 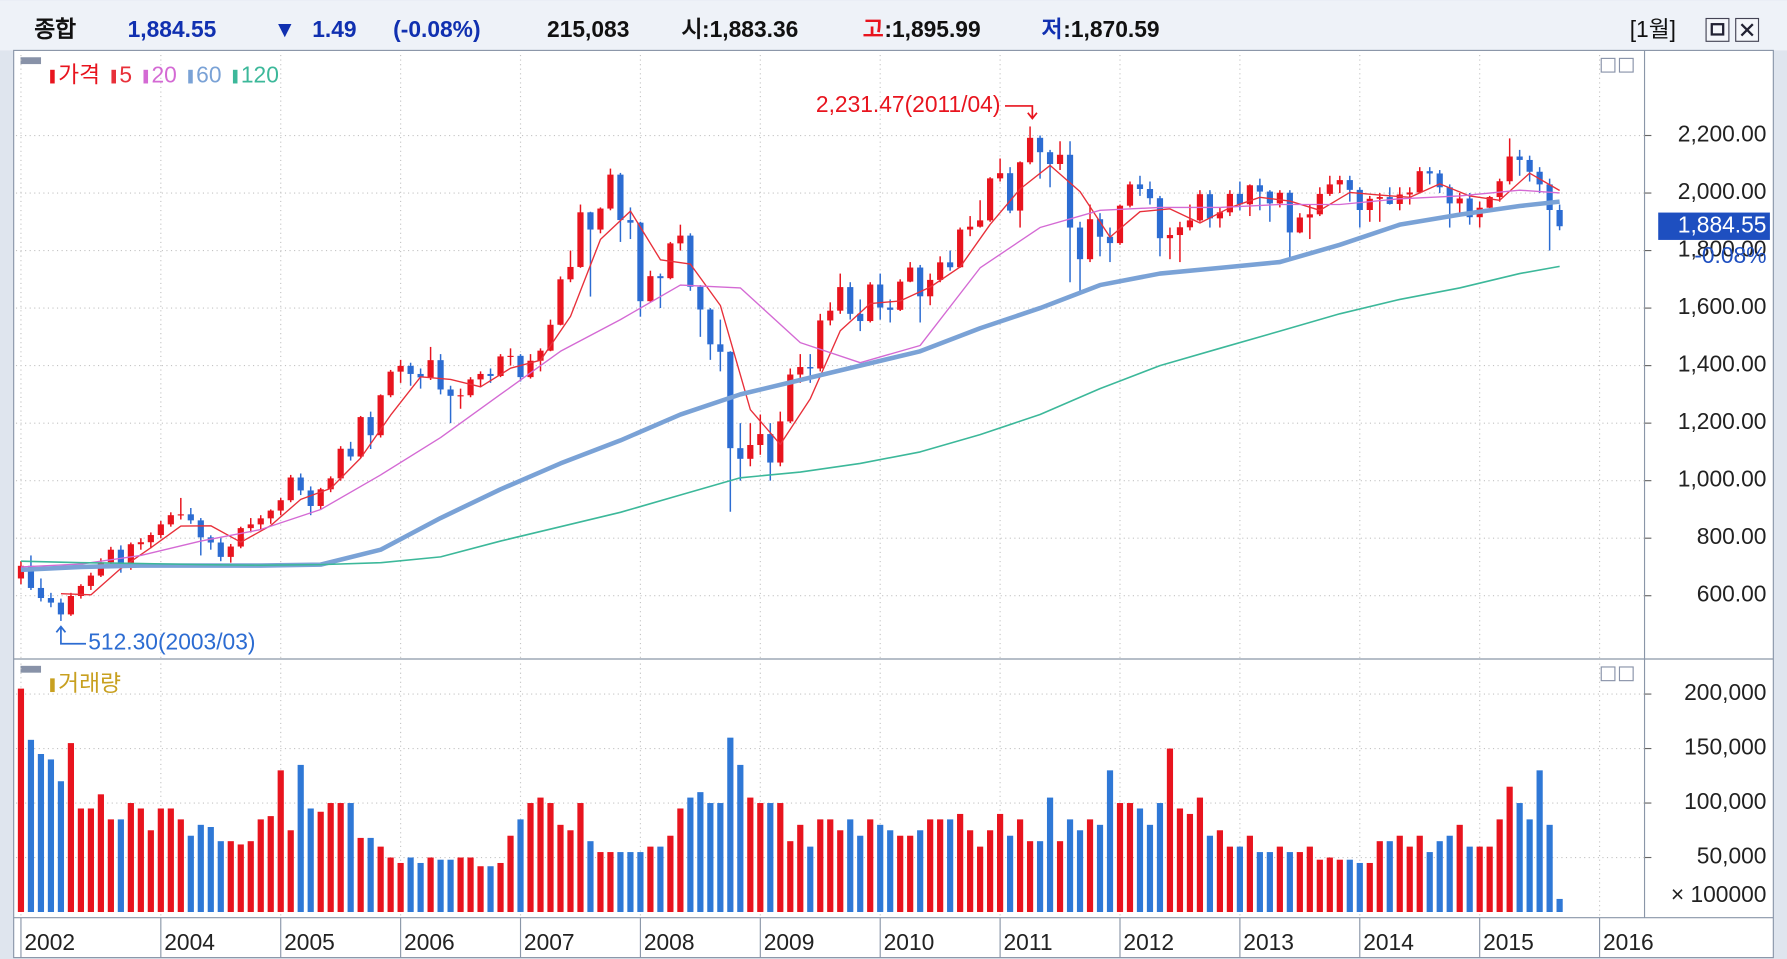 I want to click on volume: 215,083, so click(x=588, y=29).